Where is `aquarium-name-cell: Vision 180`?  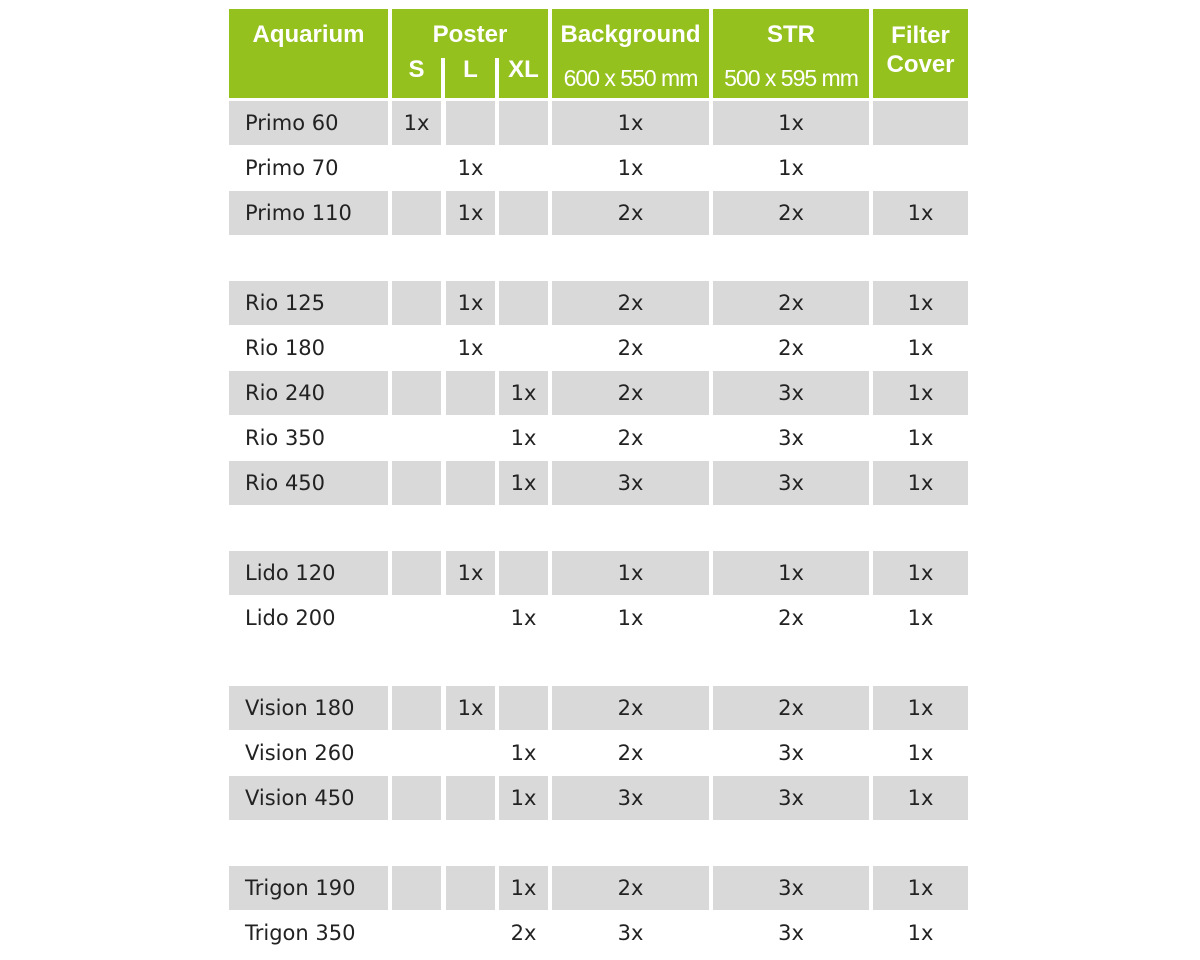 aquarium-name-cell: Vision 180 is located at coordinates (308, 708).